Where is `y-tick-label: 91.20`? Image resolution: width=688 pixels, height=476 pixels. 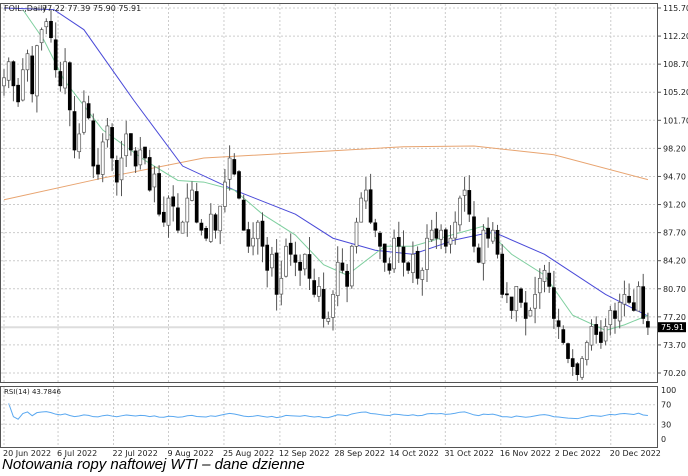 y-tick-label: 91.20 is located at coordinates (674, 205).